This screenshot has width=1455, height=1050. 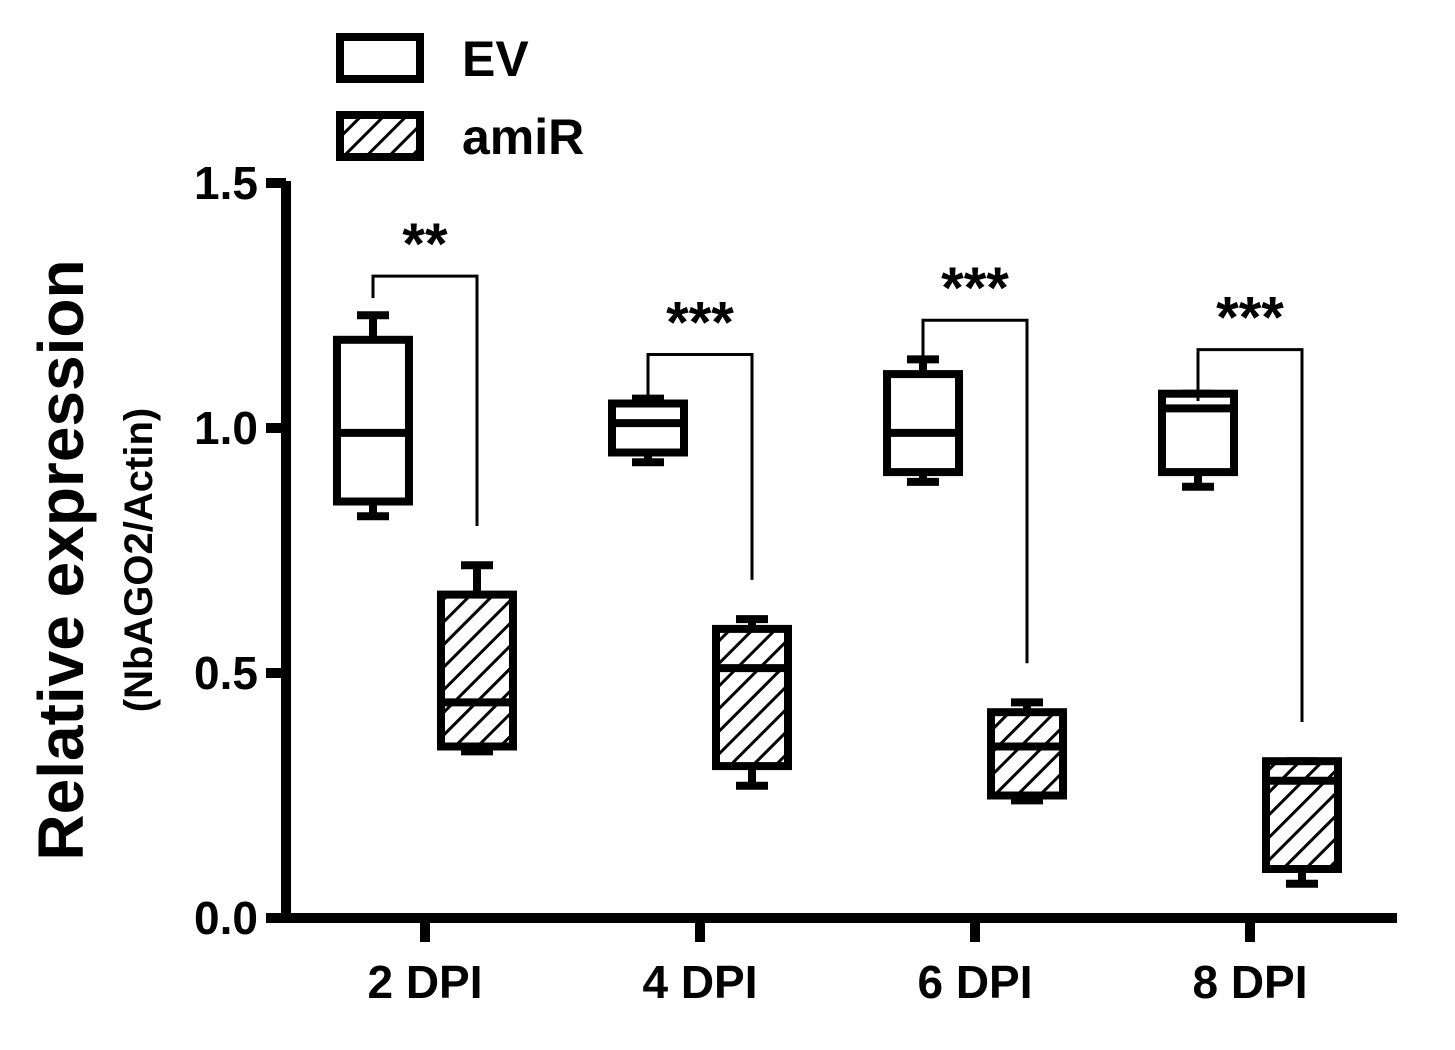 What do you see at coordinates (699, 982) in the screenshot?
I see `x-tick-label: 4 DPI` at bounding box center [699, 982].